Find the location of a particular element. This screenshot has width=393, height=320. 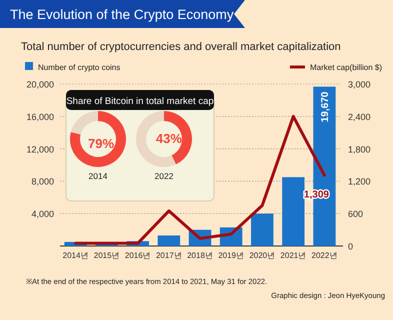

chart-subtitle: Total number of cryptocurrencies and overall market capitalization is located at coordinates (181, 47).